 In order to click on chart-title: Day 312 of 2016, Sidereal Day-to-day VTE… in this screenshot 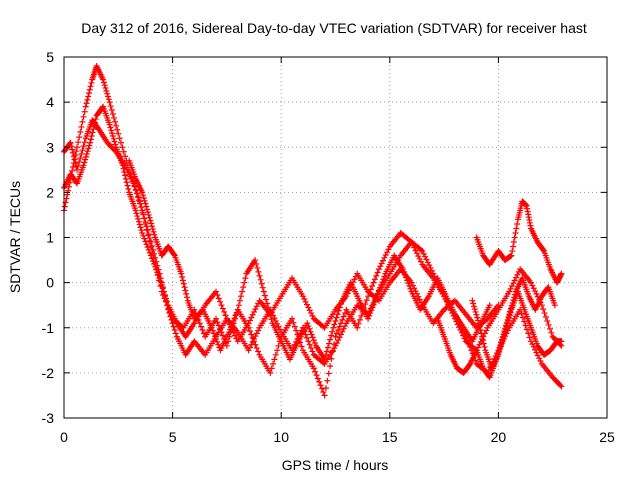, I will do `click(334, 28)`.